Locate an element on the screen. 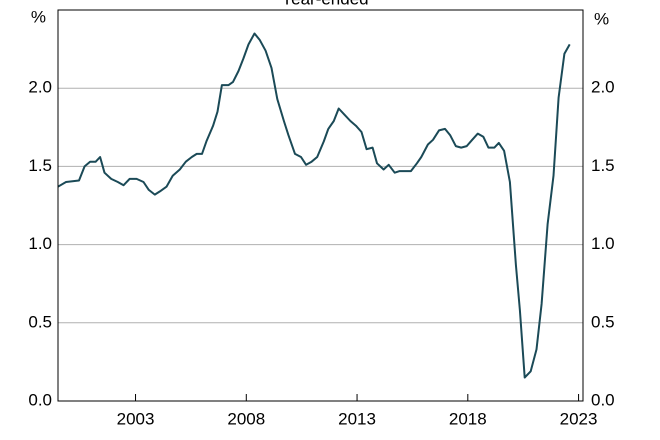 This screenshot has width=660, height=440. y-tick-label-left: 1.0 is located at coordinates (40, 243).